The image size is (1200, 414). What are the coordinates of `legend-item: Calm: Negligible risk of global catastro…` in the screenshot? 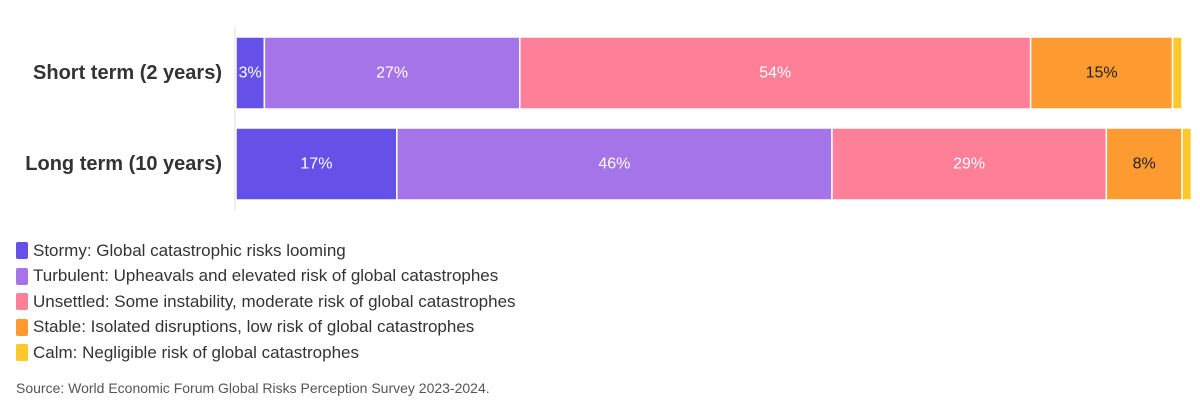 It's located at (266, 353).